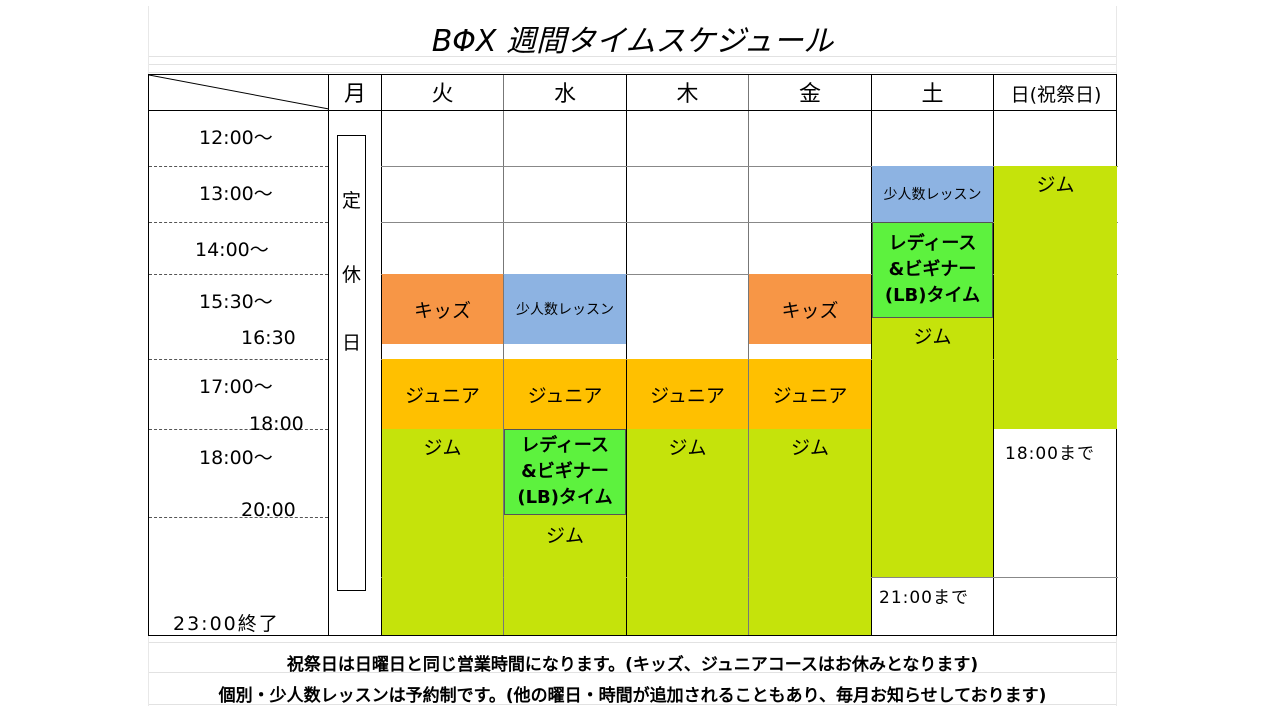 This screenshot has height=720, width=1280. Describe the element at coordinates (236, 387) in the screenshot. I see `time-label: 17:00〜` at that location.